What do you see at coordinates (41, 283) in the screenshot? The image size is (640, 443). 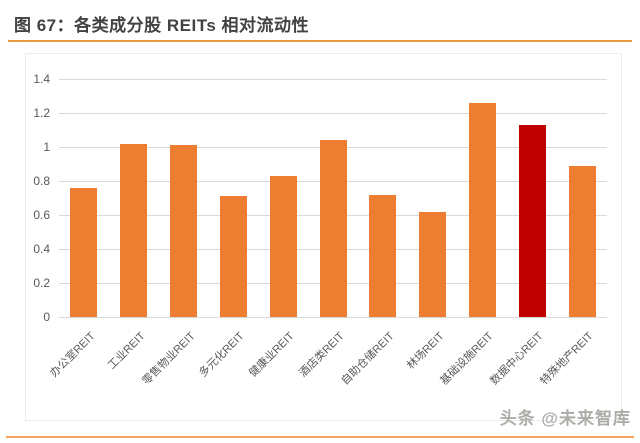 I see `y-axis-tick-label: 0.2` at bounding box center [41, 283].